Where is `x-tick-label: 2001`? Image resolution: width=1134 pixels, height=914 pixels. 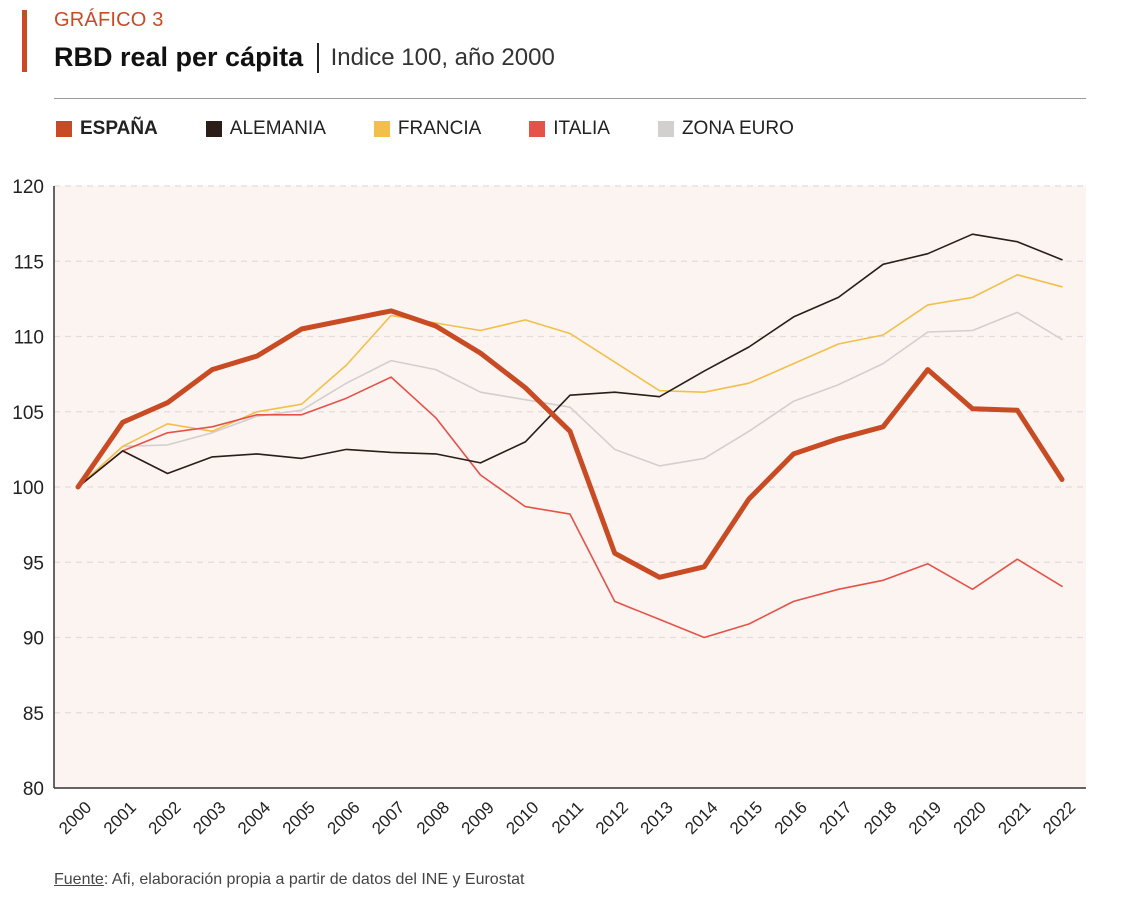 x-tick-label: 2001 is located at coordinates (120, 818).